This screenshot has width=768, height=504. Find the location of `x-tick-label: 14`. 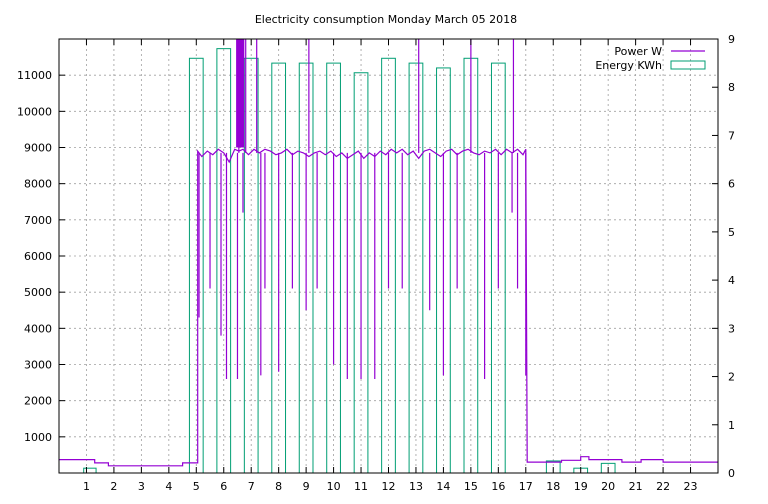

x-tick-label: 14 is located at coordinates (443, 486).